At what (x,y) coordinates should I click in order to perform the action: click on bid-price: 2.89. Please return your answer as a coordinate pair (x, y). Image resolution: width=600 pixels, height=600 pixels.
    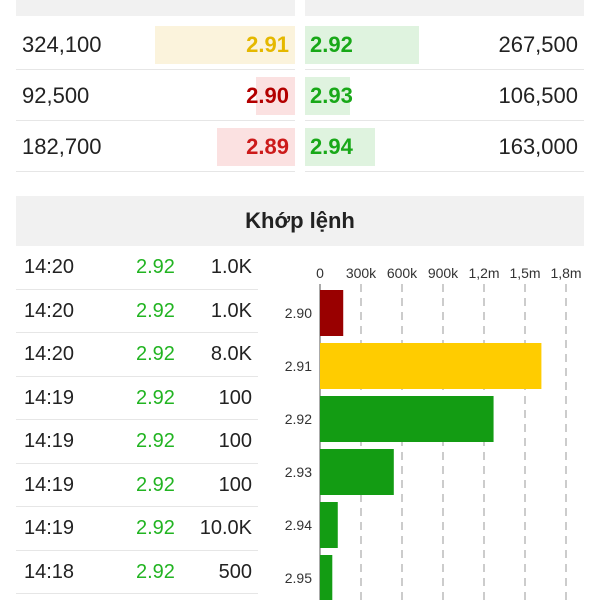
    Looking at the image, I should click on (267, 146).